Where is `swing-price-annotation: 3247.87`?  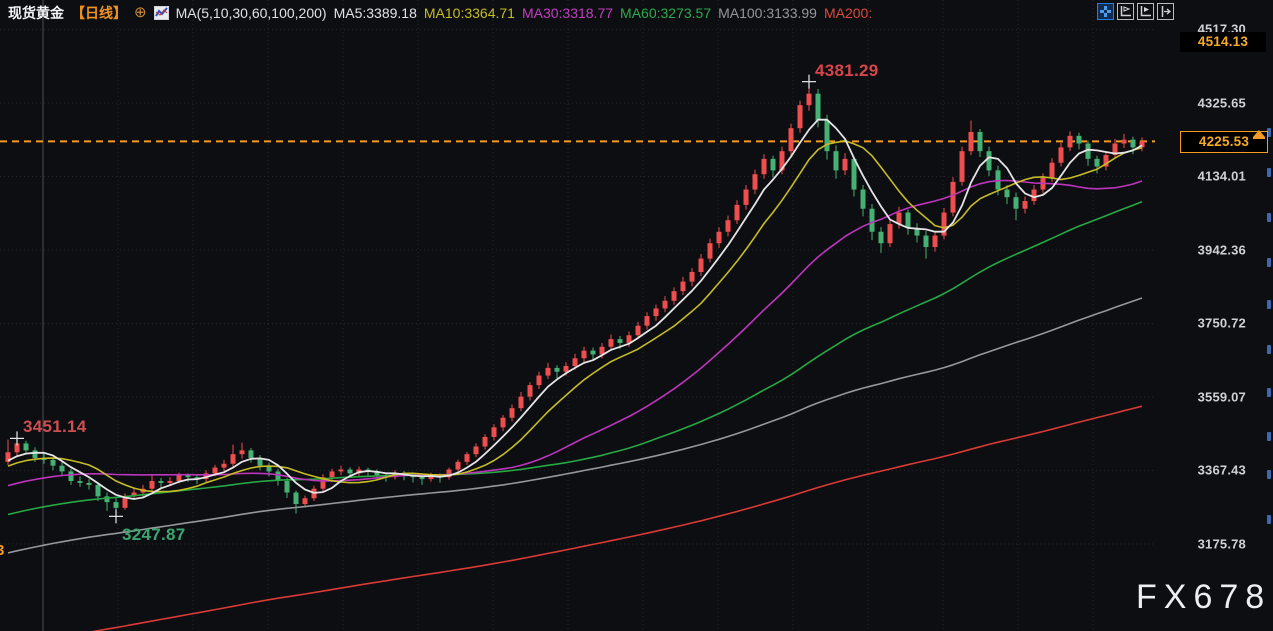
swing-price-annotation: 3247.87 is located at coordinates (154, 535).